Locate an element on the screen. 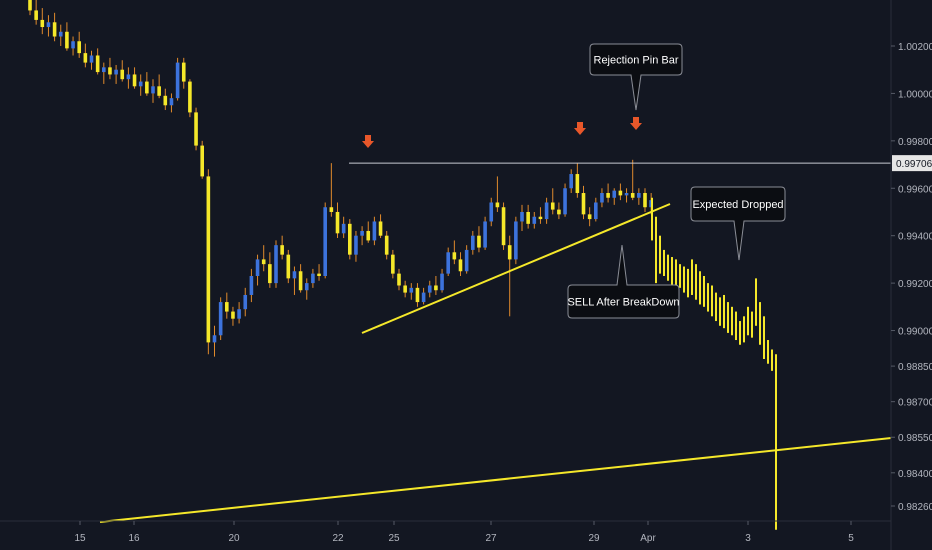 This screenshot has width=932, height=550. price-tick-label: 0.99400 is located at coordinates (915, 237).